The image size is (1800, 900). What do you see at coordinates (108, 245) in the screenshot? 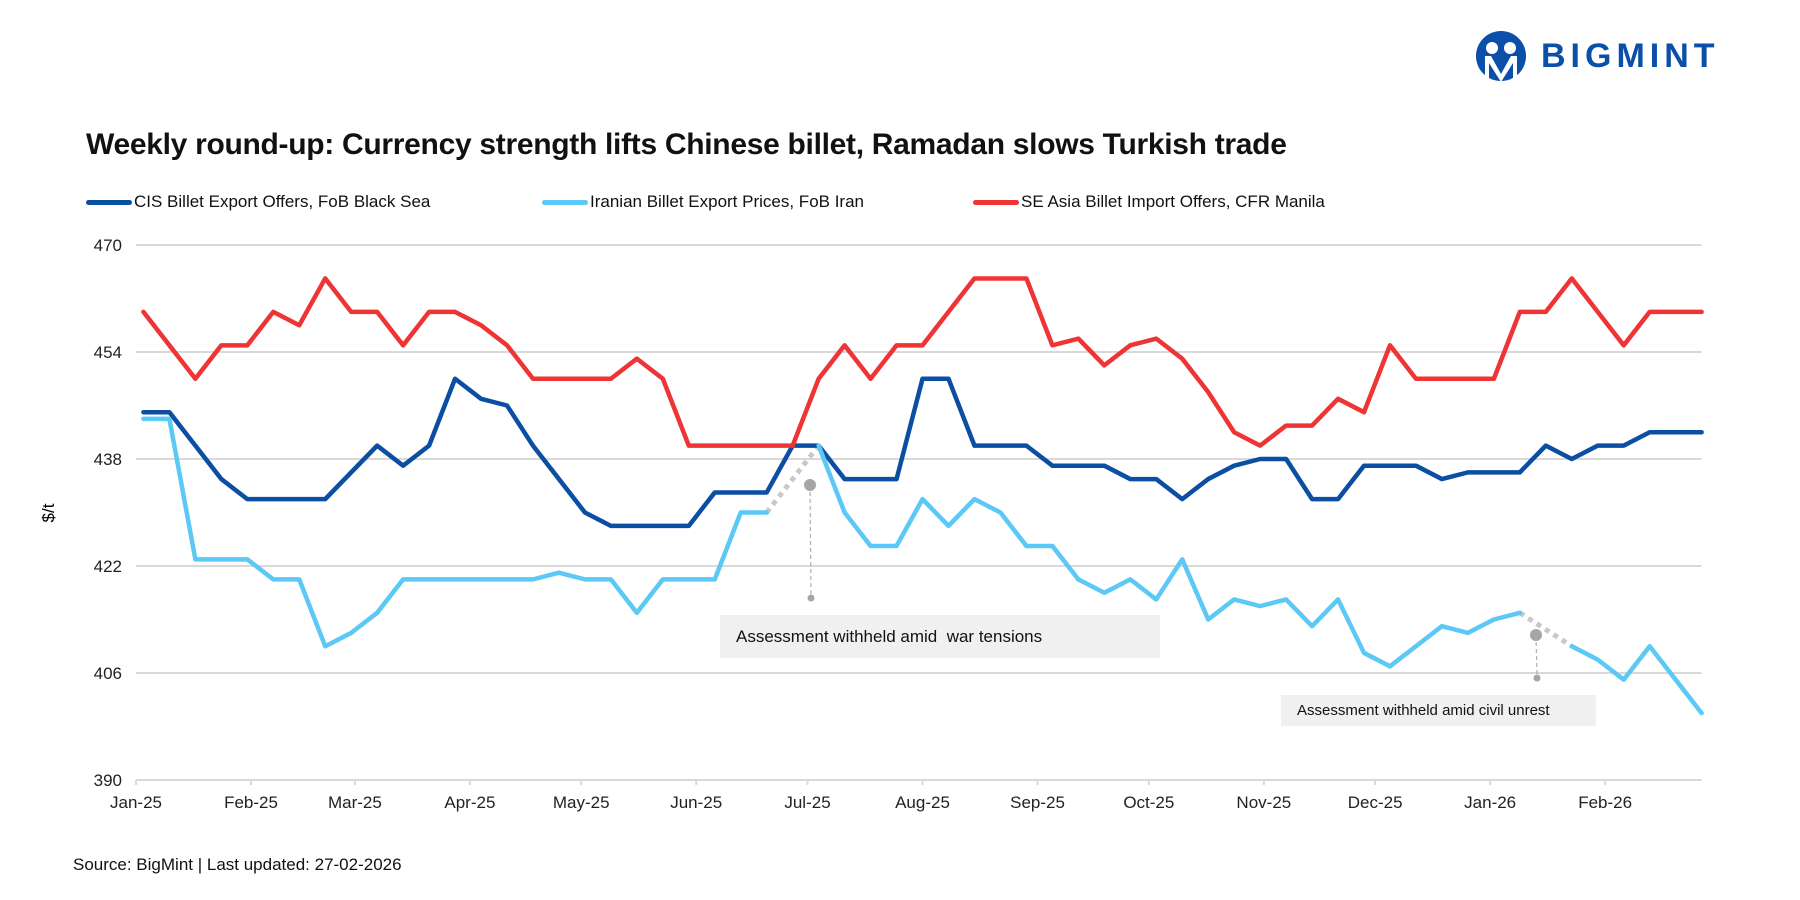
I see `y-tick-label: 470` at bounding box center [108, 245].